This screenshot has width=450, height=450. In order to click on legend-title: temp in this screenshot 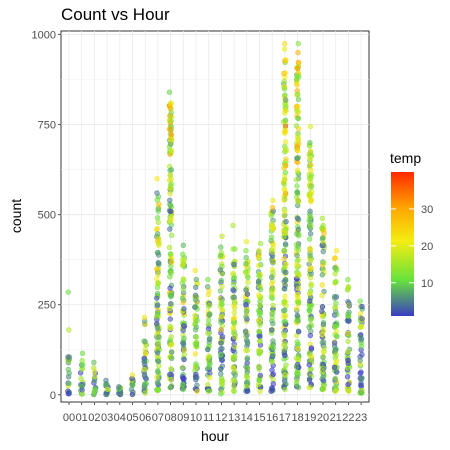, I will do `click(406, 158)`.